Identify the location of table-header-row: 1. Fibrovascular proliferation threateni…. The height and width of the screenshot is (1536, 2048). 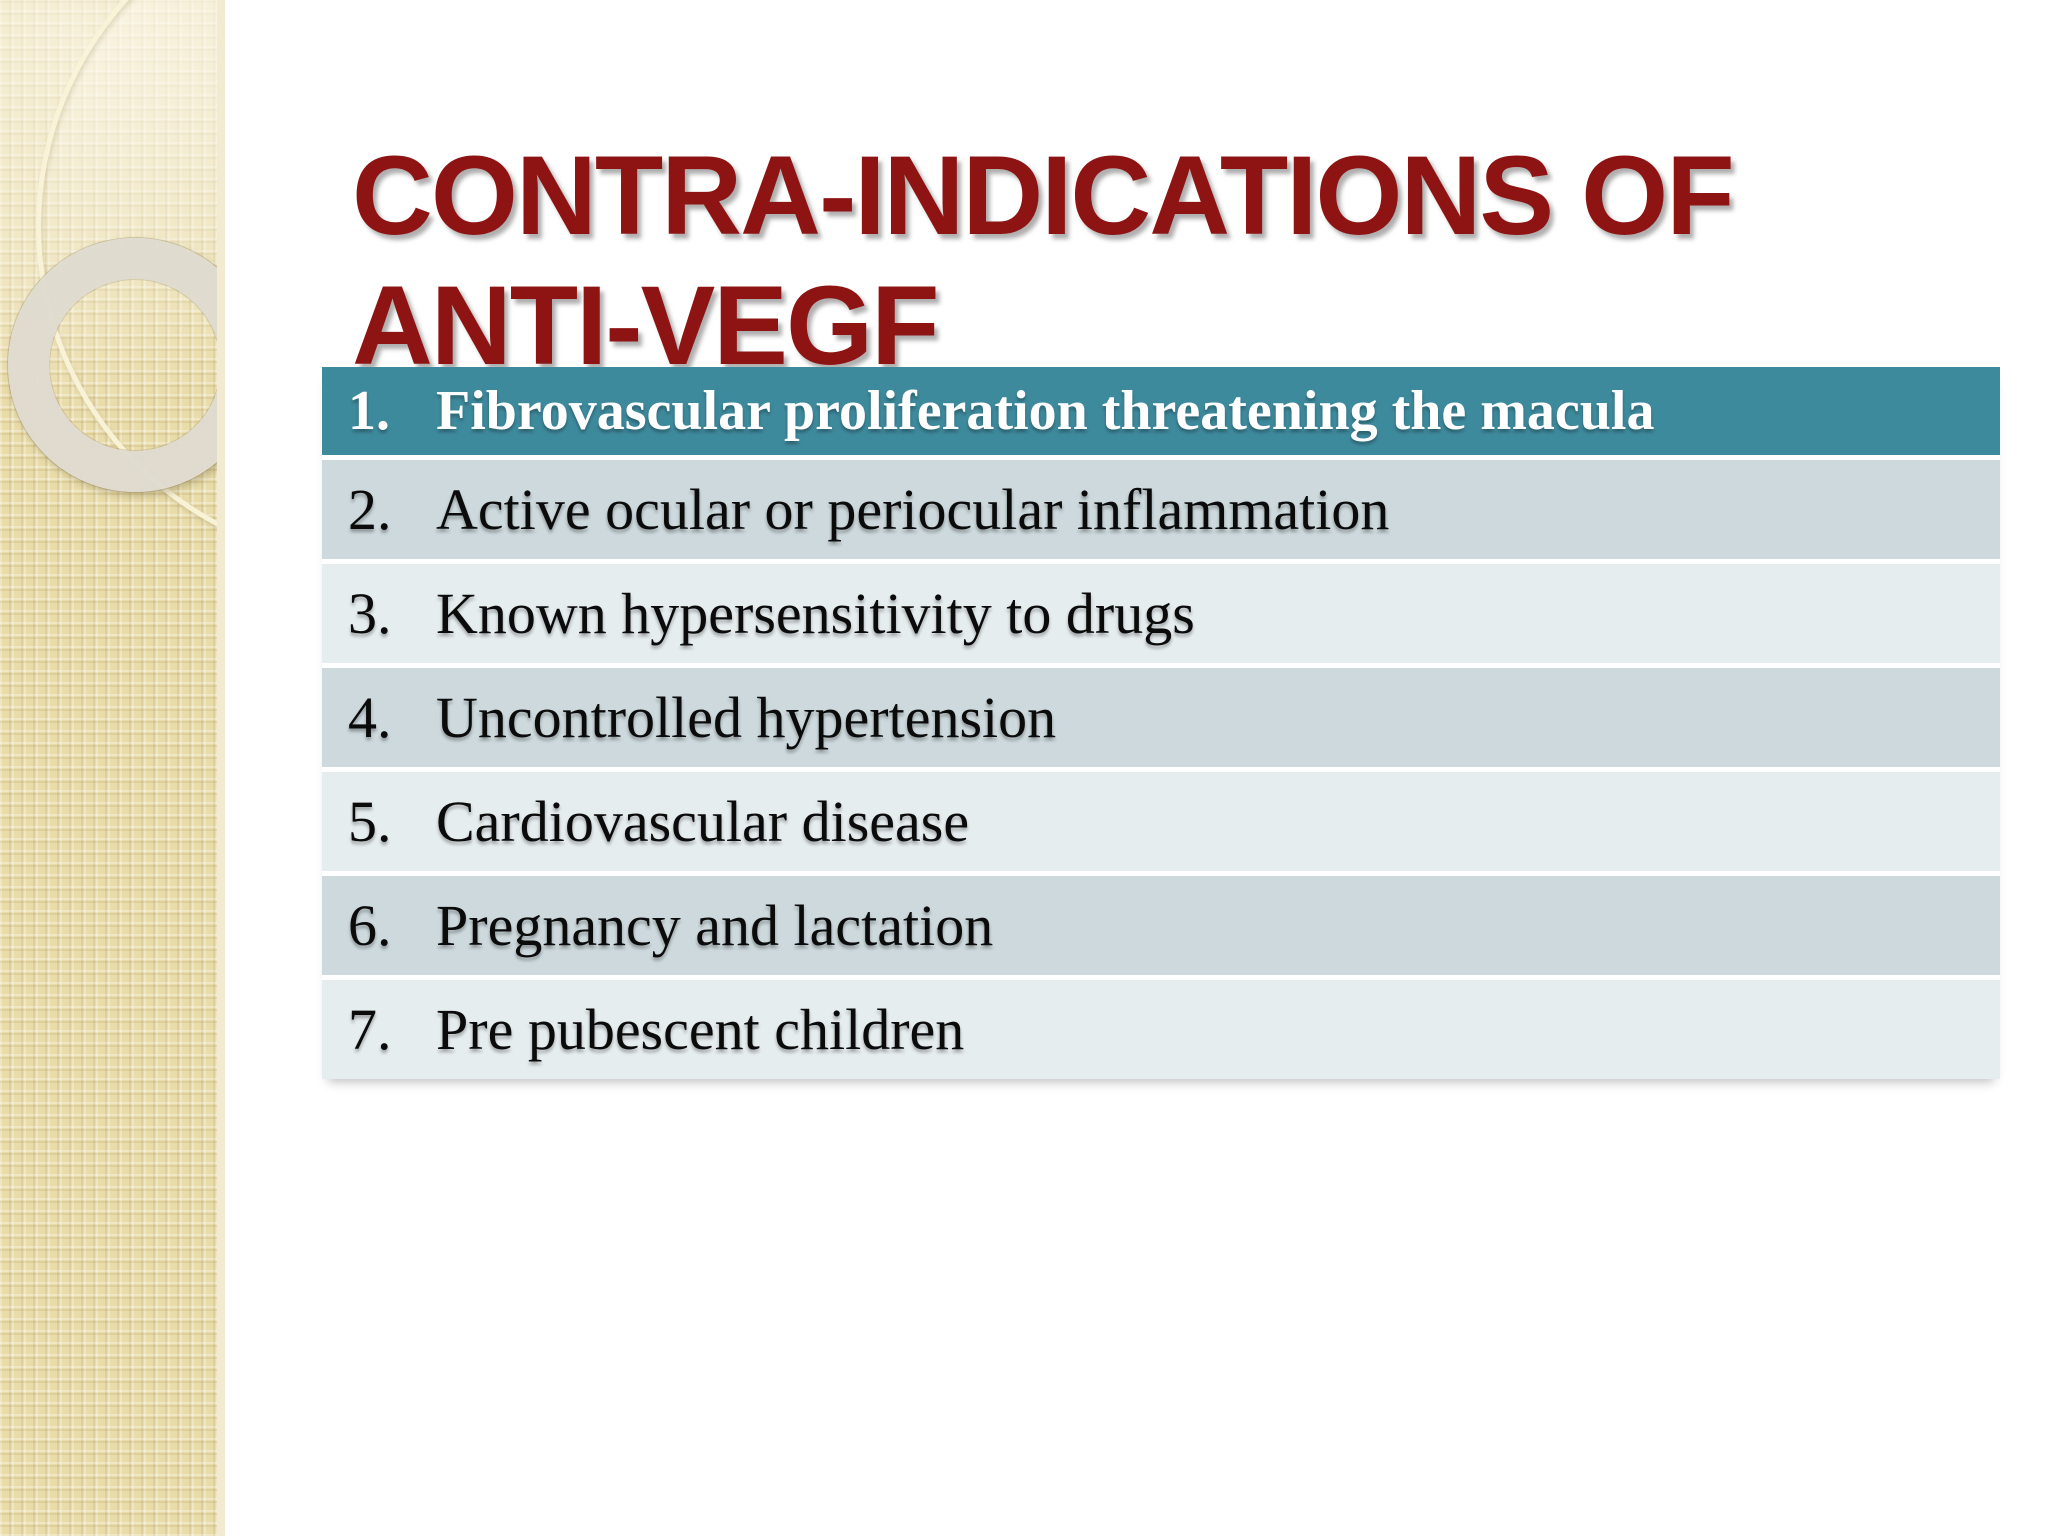
(1161, 411).